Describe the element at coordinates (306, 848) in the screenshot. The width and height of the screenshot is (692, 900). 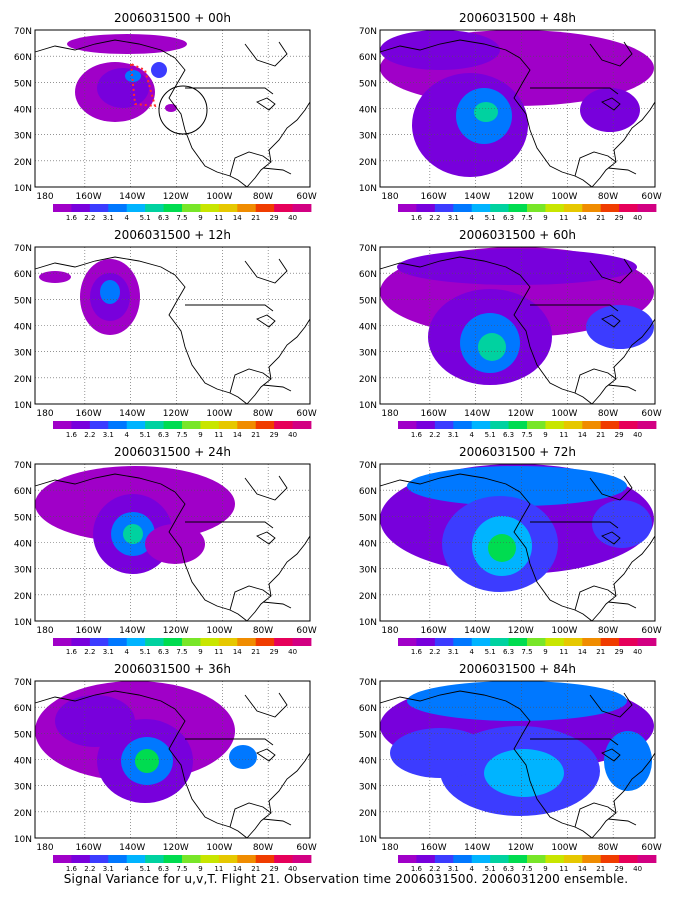
I see `lon-label: 60W` at that location.